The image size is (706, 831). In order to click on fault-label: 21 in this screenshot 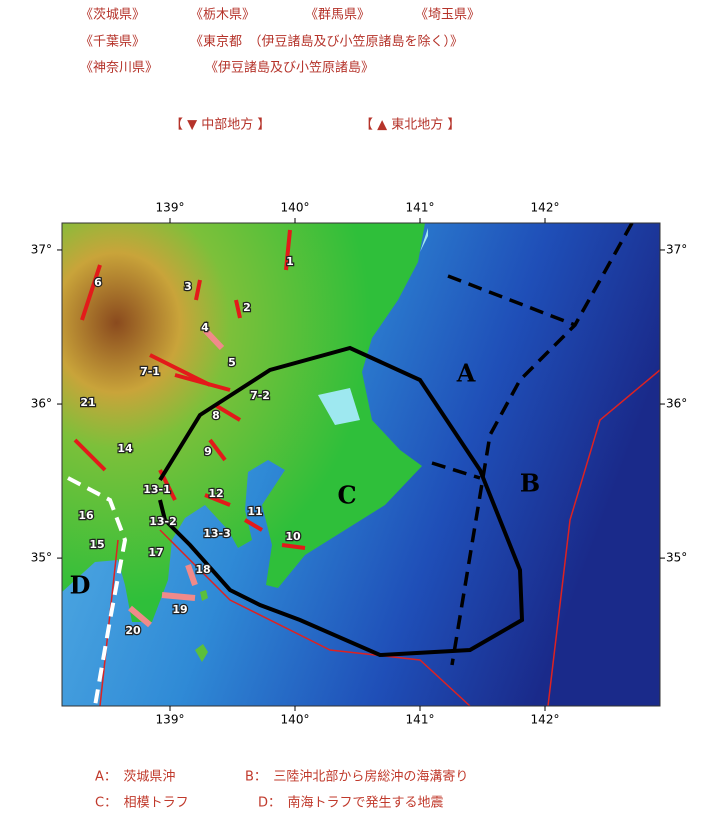, I will do `click(87, 402)`.